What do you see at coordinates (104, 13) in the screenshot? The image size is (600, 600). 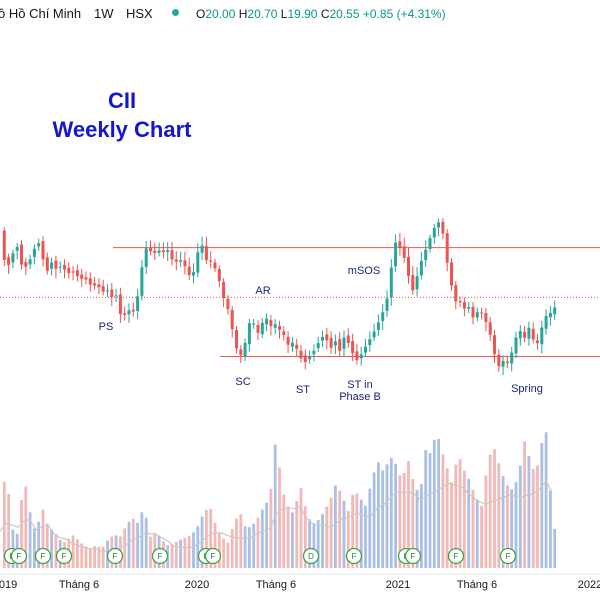 I see `interval-label: 1W` at bounding box center [104, 13].